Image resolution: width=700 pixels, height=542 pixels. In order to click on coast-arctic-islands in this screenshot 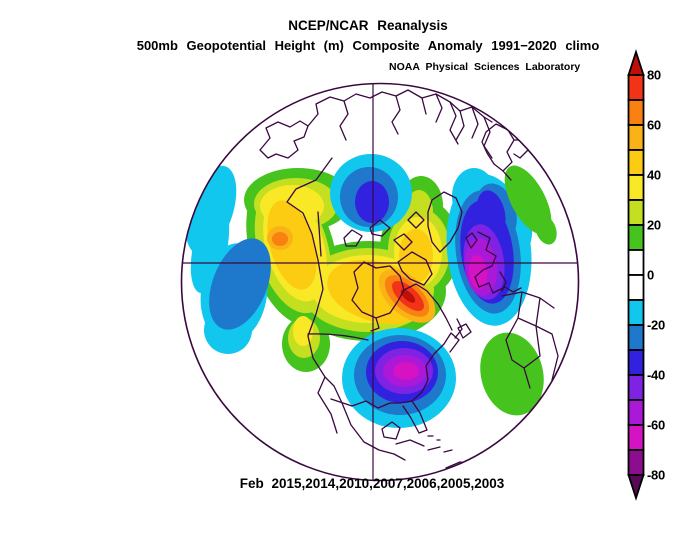, I will do `click(388, 248)`.